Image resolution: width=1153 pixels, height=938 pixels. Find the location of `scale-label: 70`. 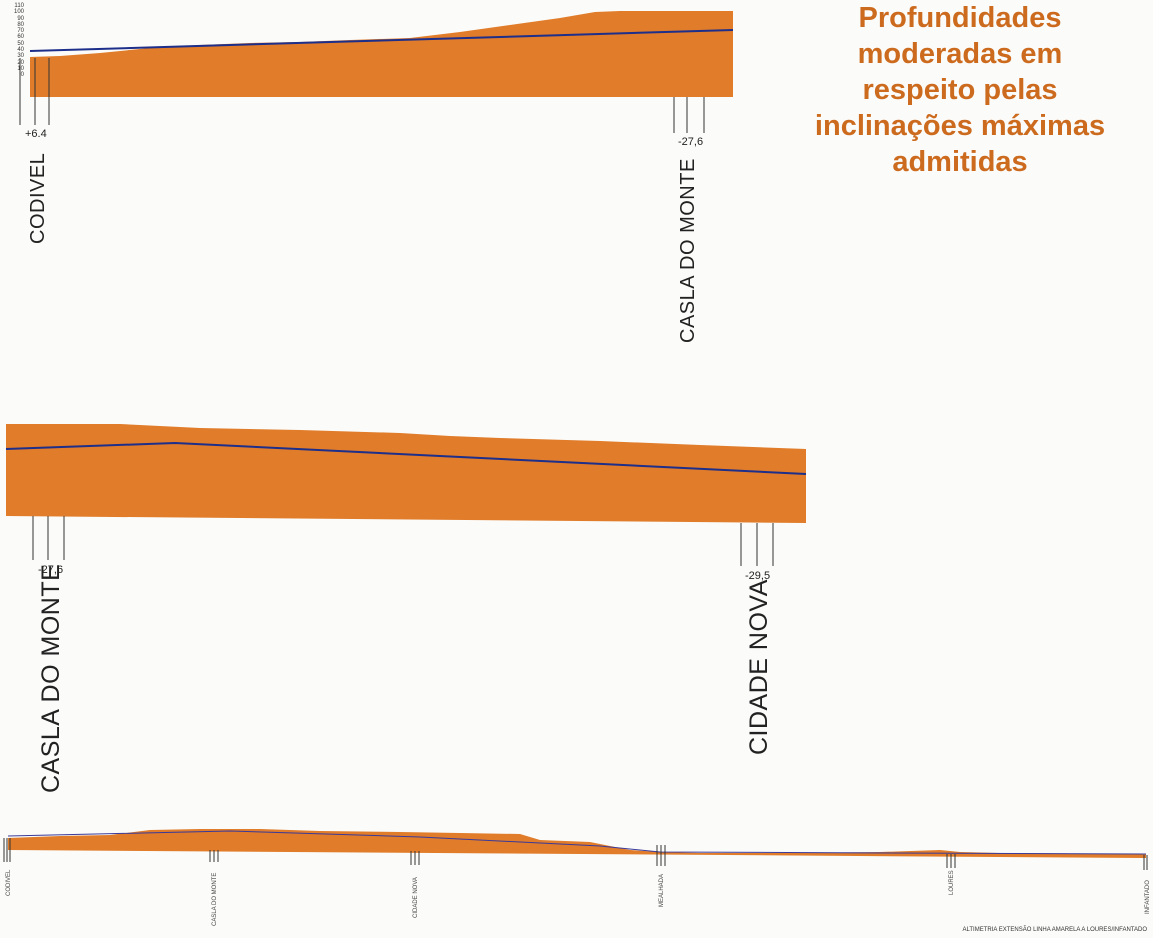

scale-label: 70 is located at coordinates (20, 31).